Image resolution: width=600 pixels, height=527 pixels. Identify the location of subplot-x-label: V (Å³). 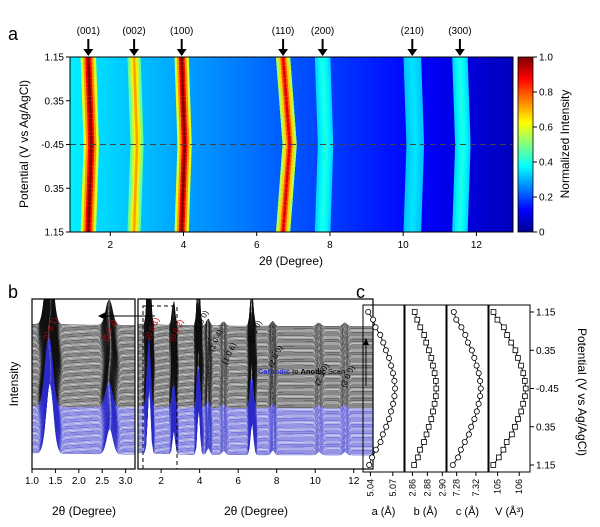
(509, 511).